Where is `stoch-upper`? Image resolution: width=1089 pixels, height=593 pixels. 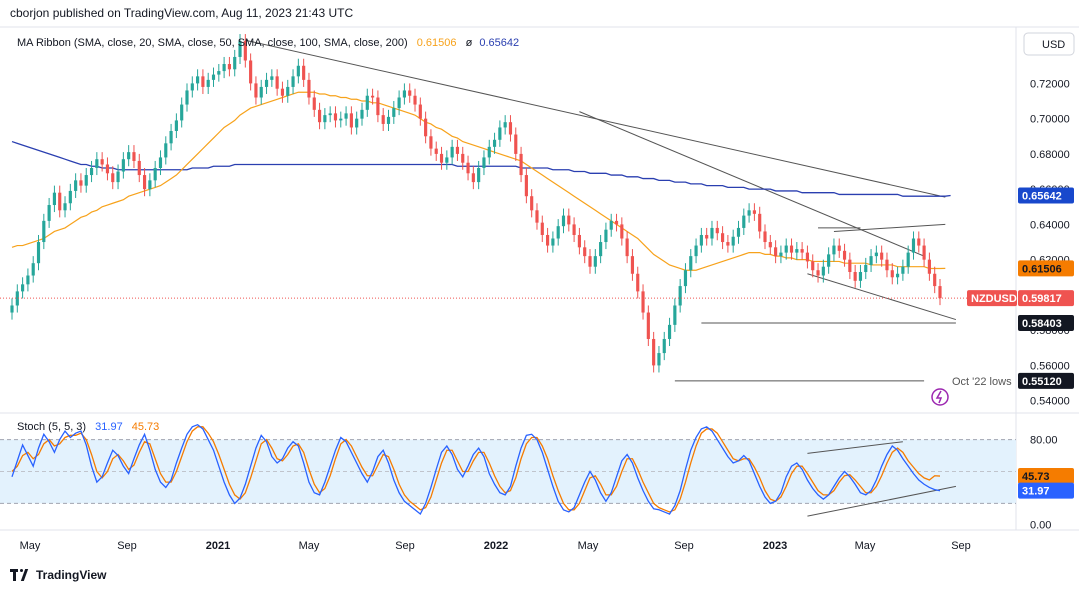
stoch-upper is located at coordinates (855, 447).